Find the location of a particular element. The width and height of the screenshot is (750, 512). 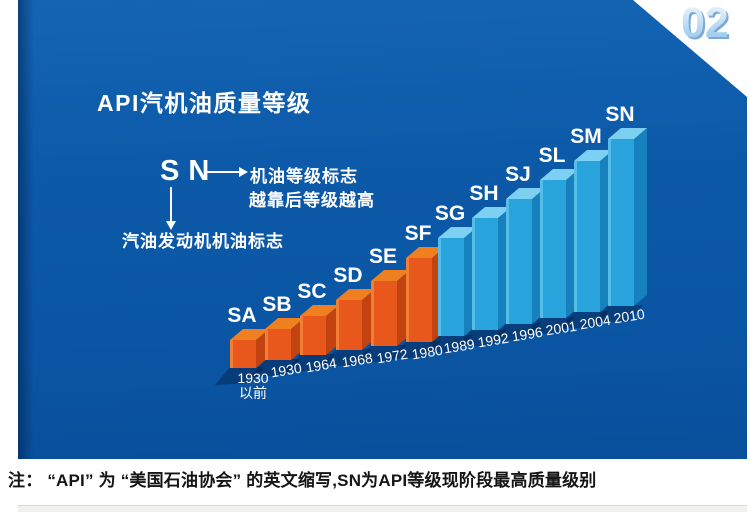

section-number-badge: 02 is located at coordinates (705, 23).